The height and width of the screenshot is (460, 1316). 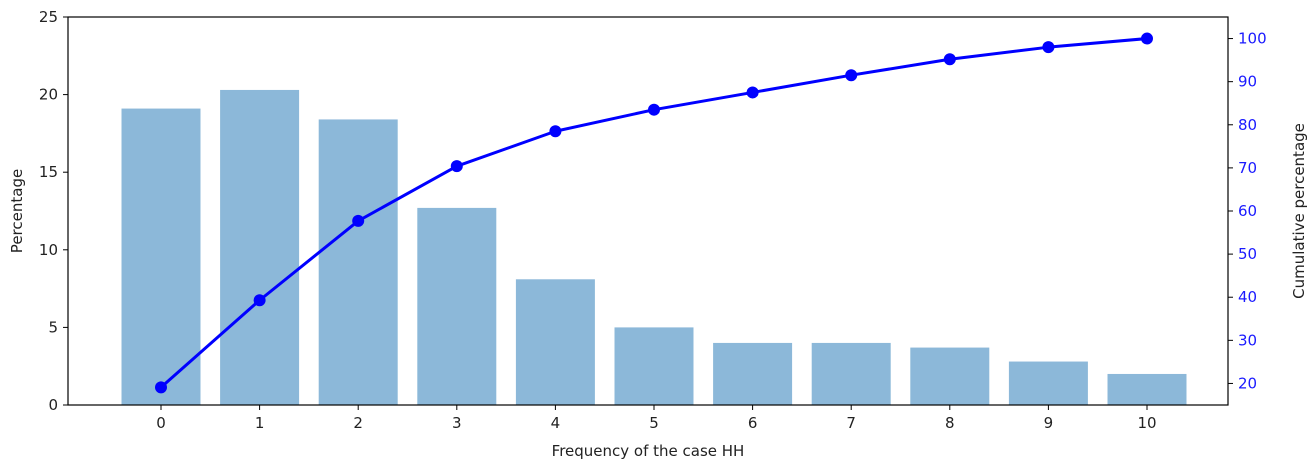 I want to click on y2-tick-label: 20, so click(x=1247, y=383).